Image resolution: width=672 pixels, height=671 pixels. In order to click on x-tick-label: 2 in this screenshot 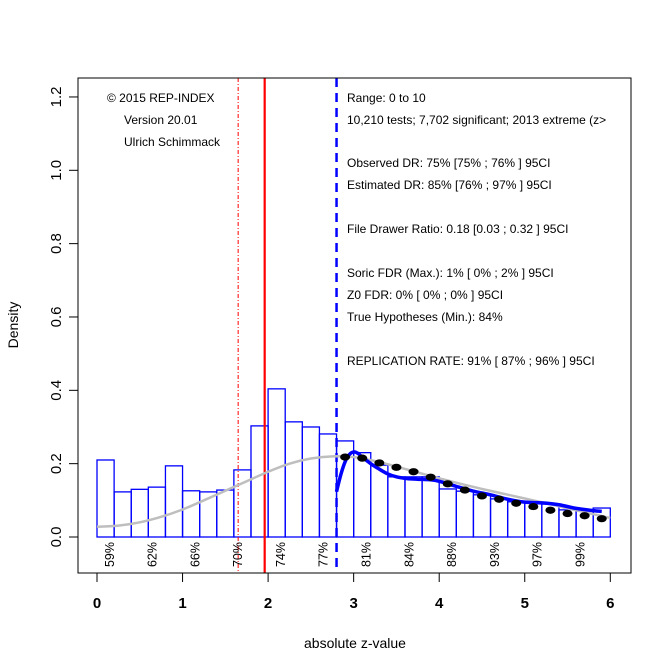, I will do `click(268, 603)`.